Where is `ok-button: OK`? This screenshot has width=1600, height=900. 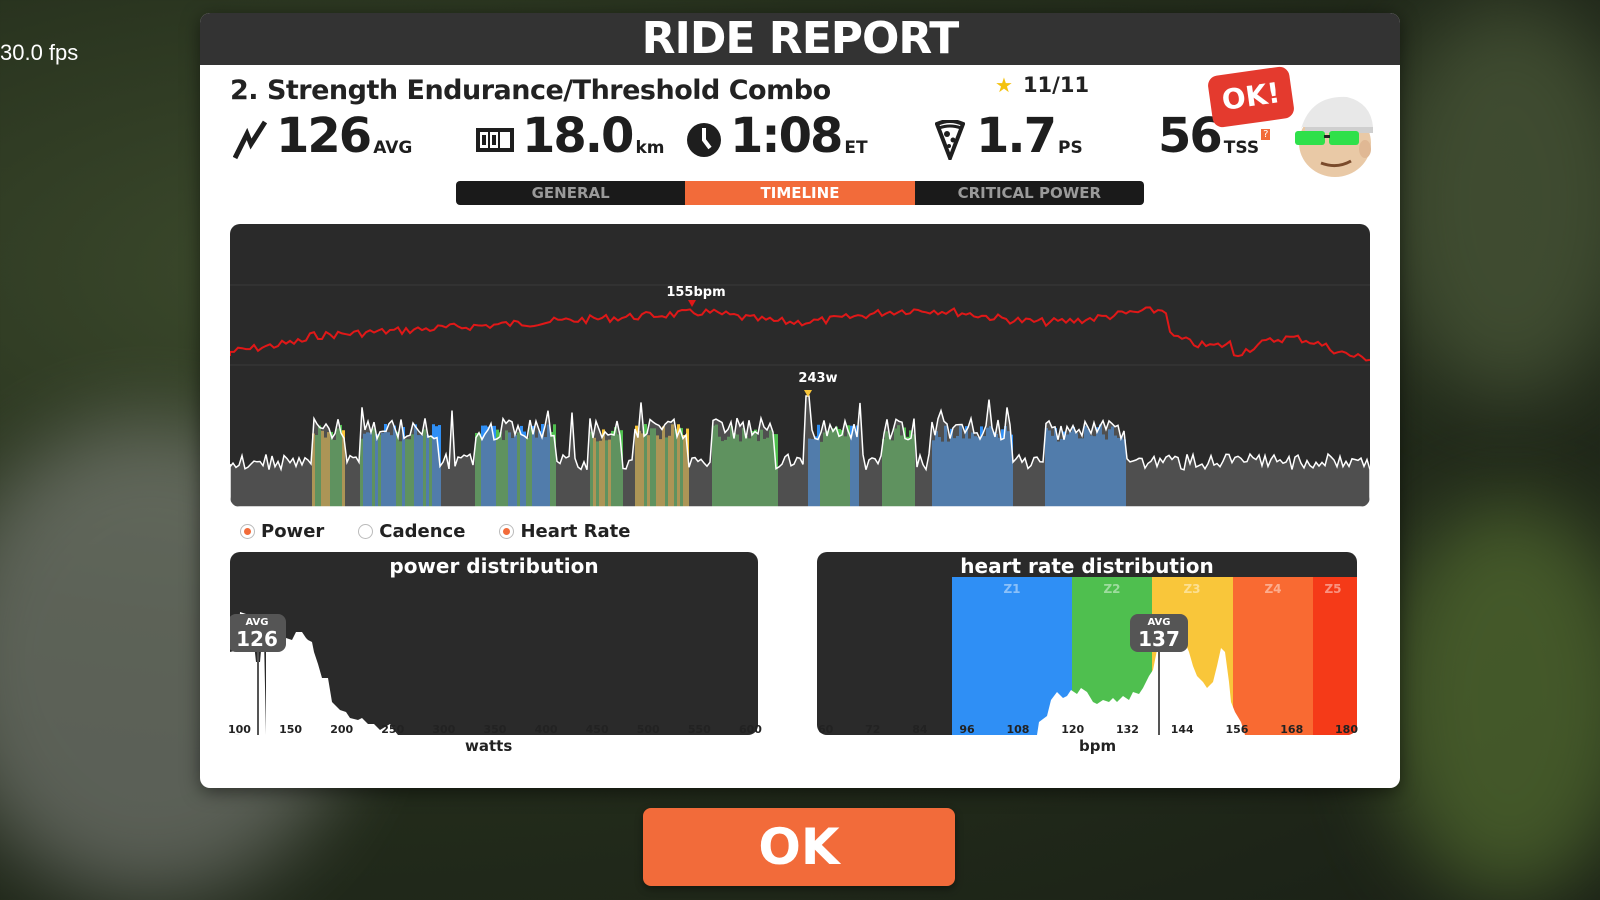
ok-button: OK is located at coordinates (799, 847).